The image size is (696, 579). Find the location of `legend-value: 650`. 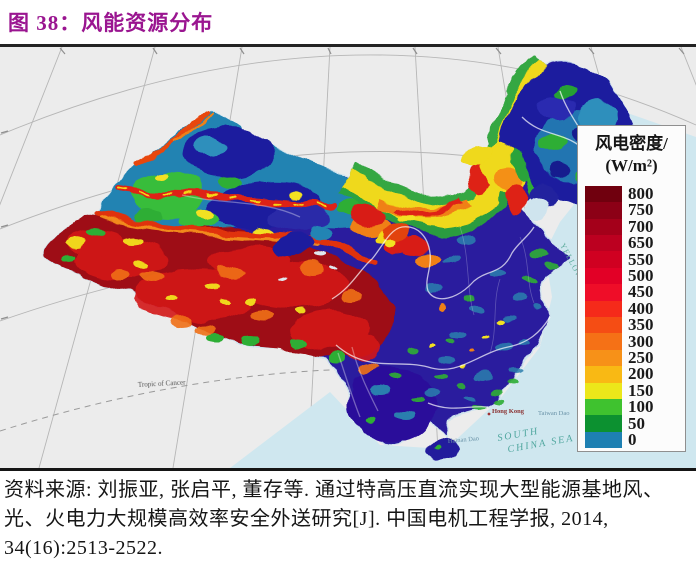

legend-value: 650 is located at coordinates (641, 243).